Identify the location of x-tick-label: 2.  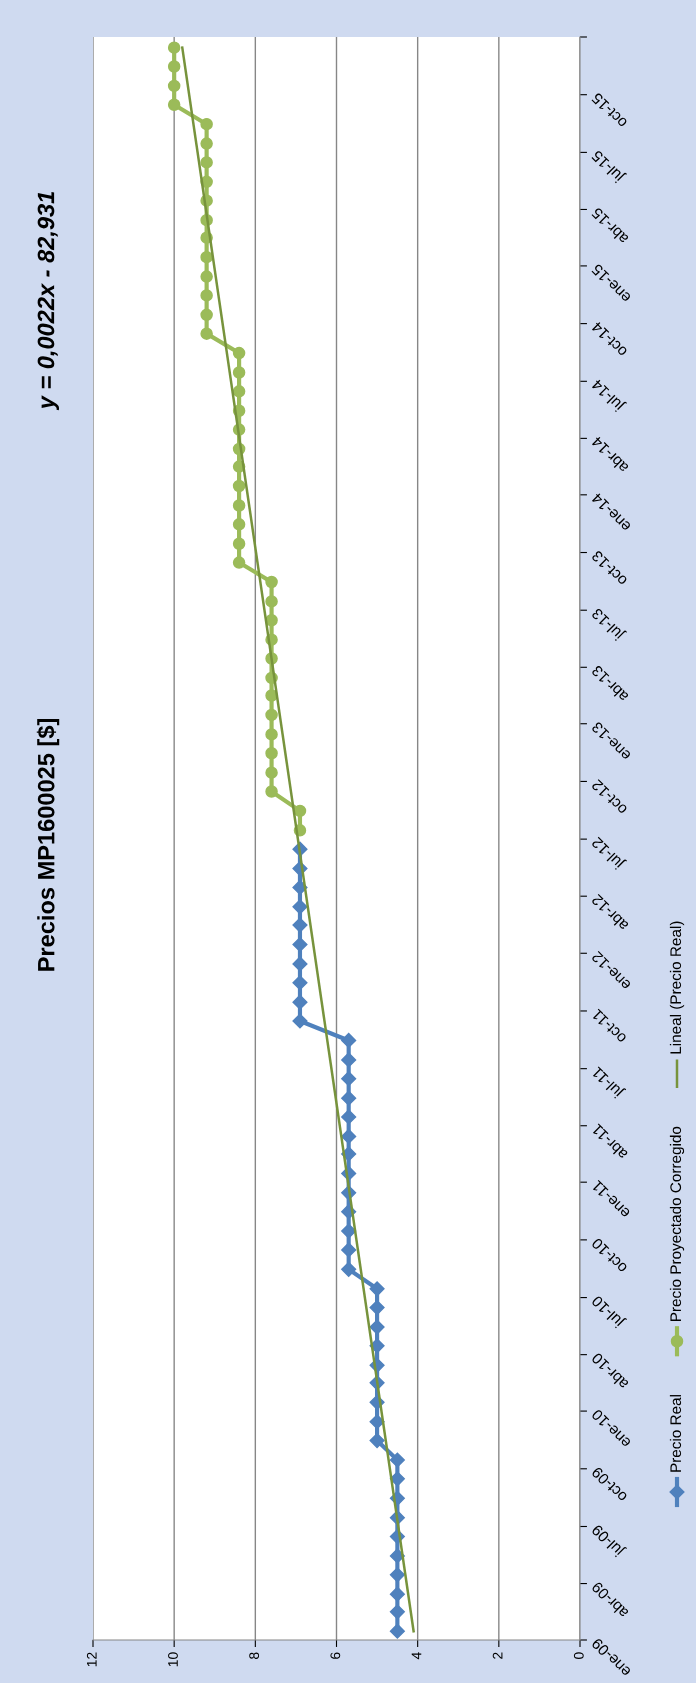
(497, 1655).